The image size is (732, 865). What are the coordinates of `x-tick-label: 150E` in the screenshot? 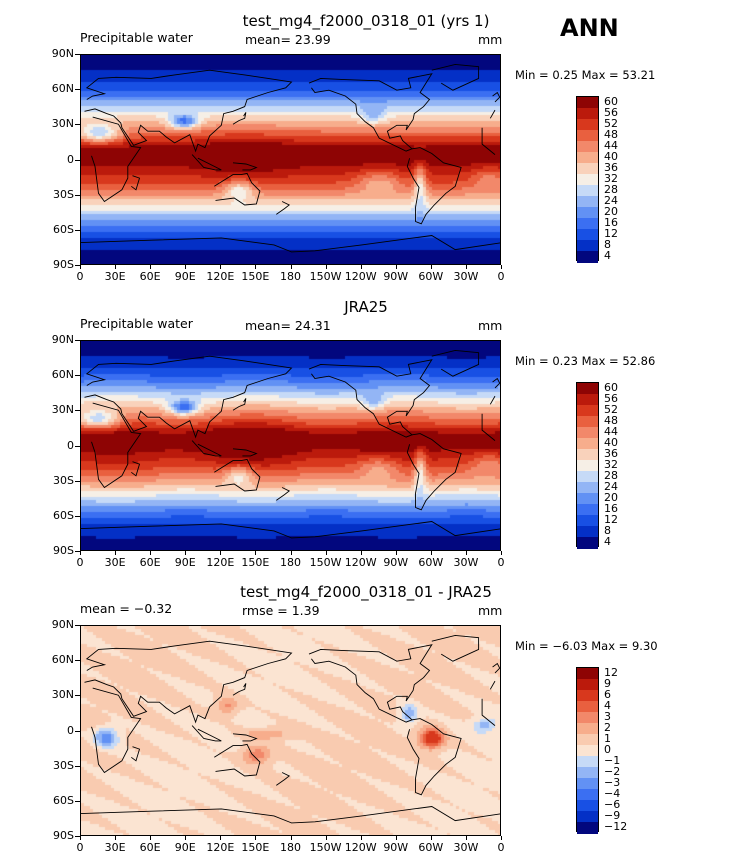 It's located at (255, 562).